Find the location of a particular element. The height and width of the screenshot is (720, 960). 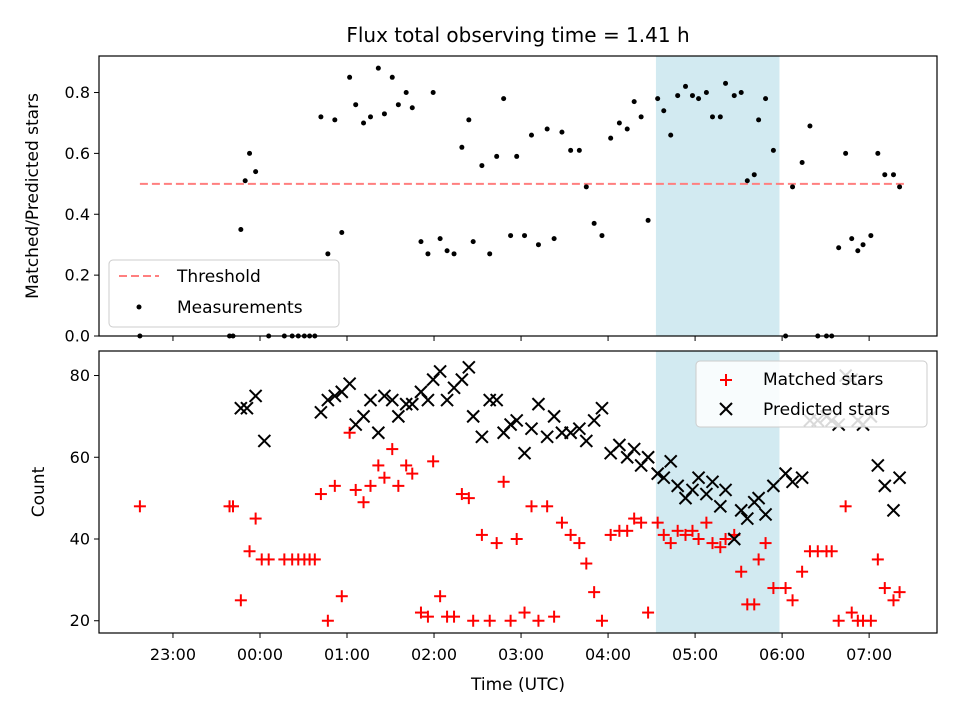

y-tick-label: 20 is located at coordinates (80, 620).